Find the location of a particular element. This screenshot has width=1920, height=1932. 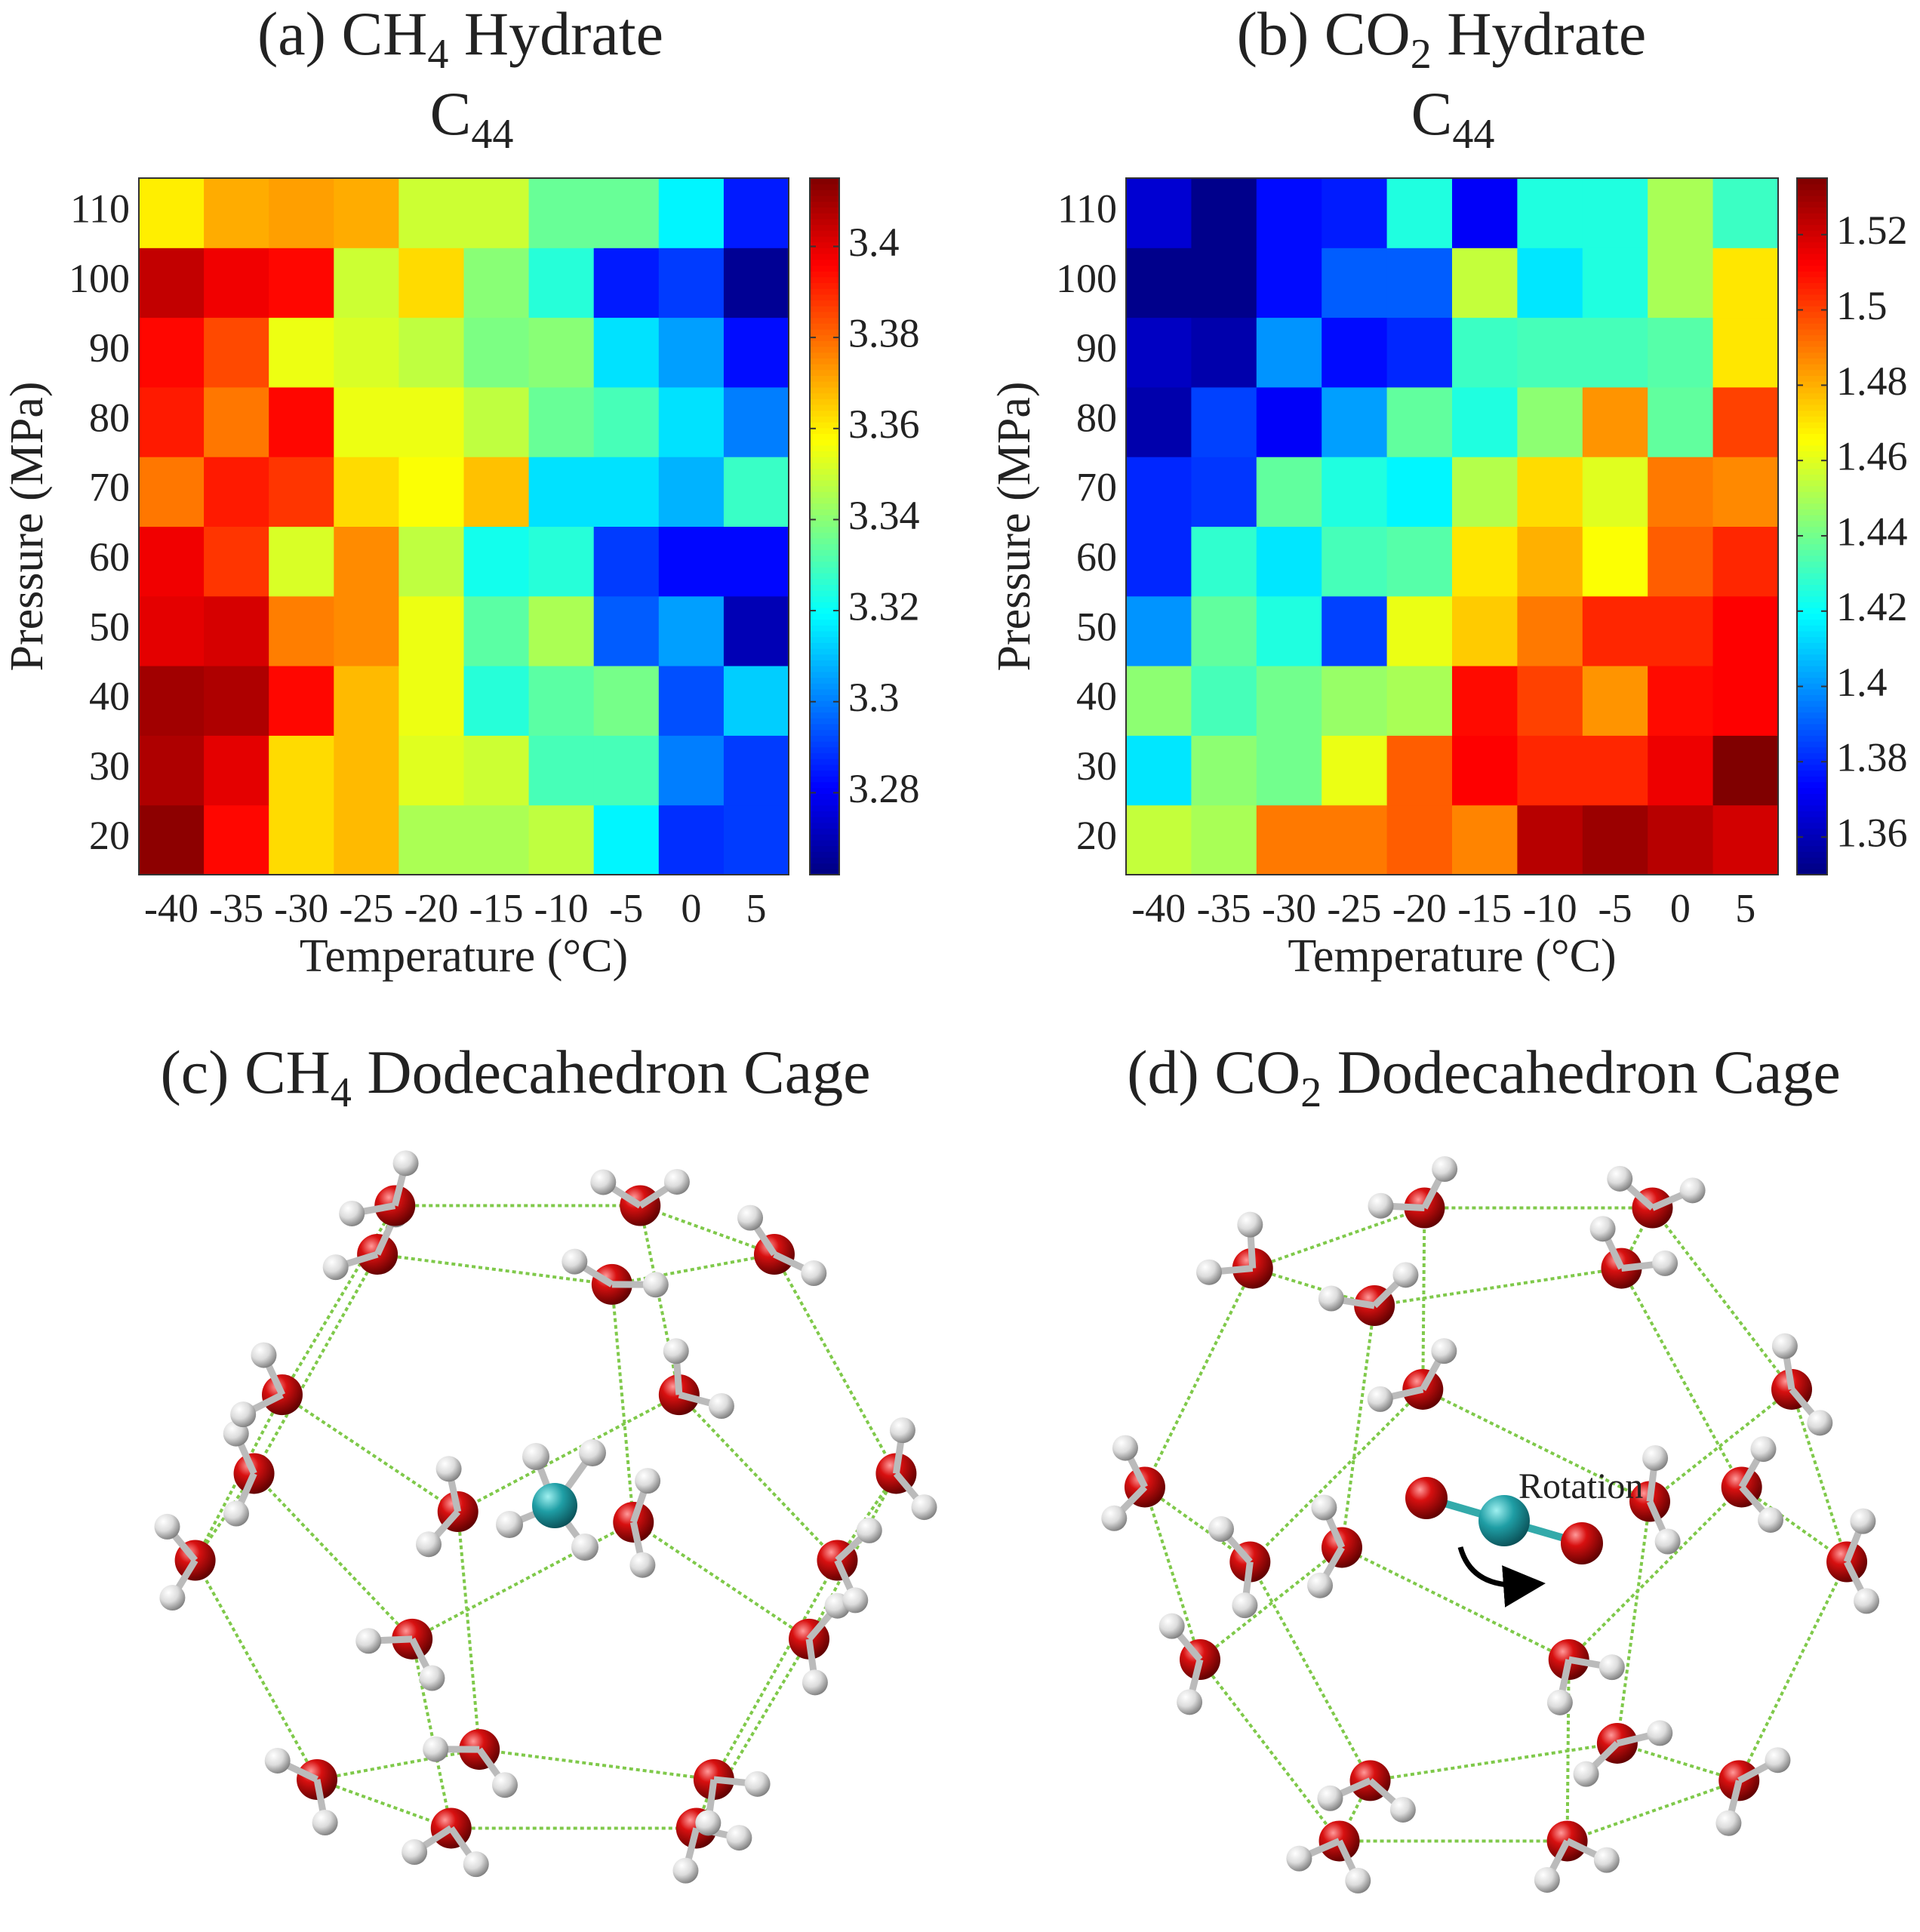

colorbar-tick-label: 3.34 is located at coordinates (884, 515).